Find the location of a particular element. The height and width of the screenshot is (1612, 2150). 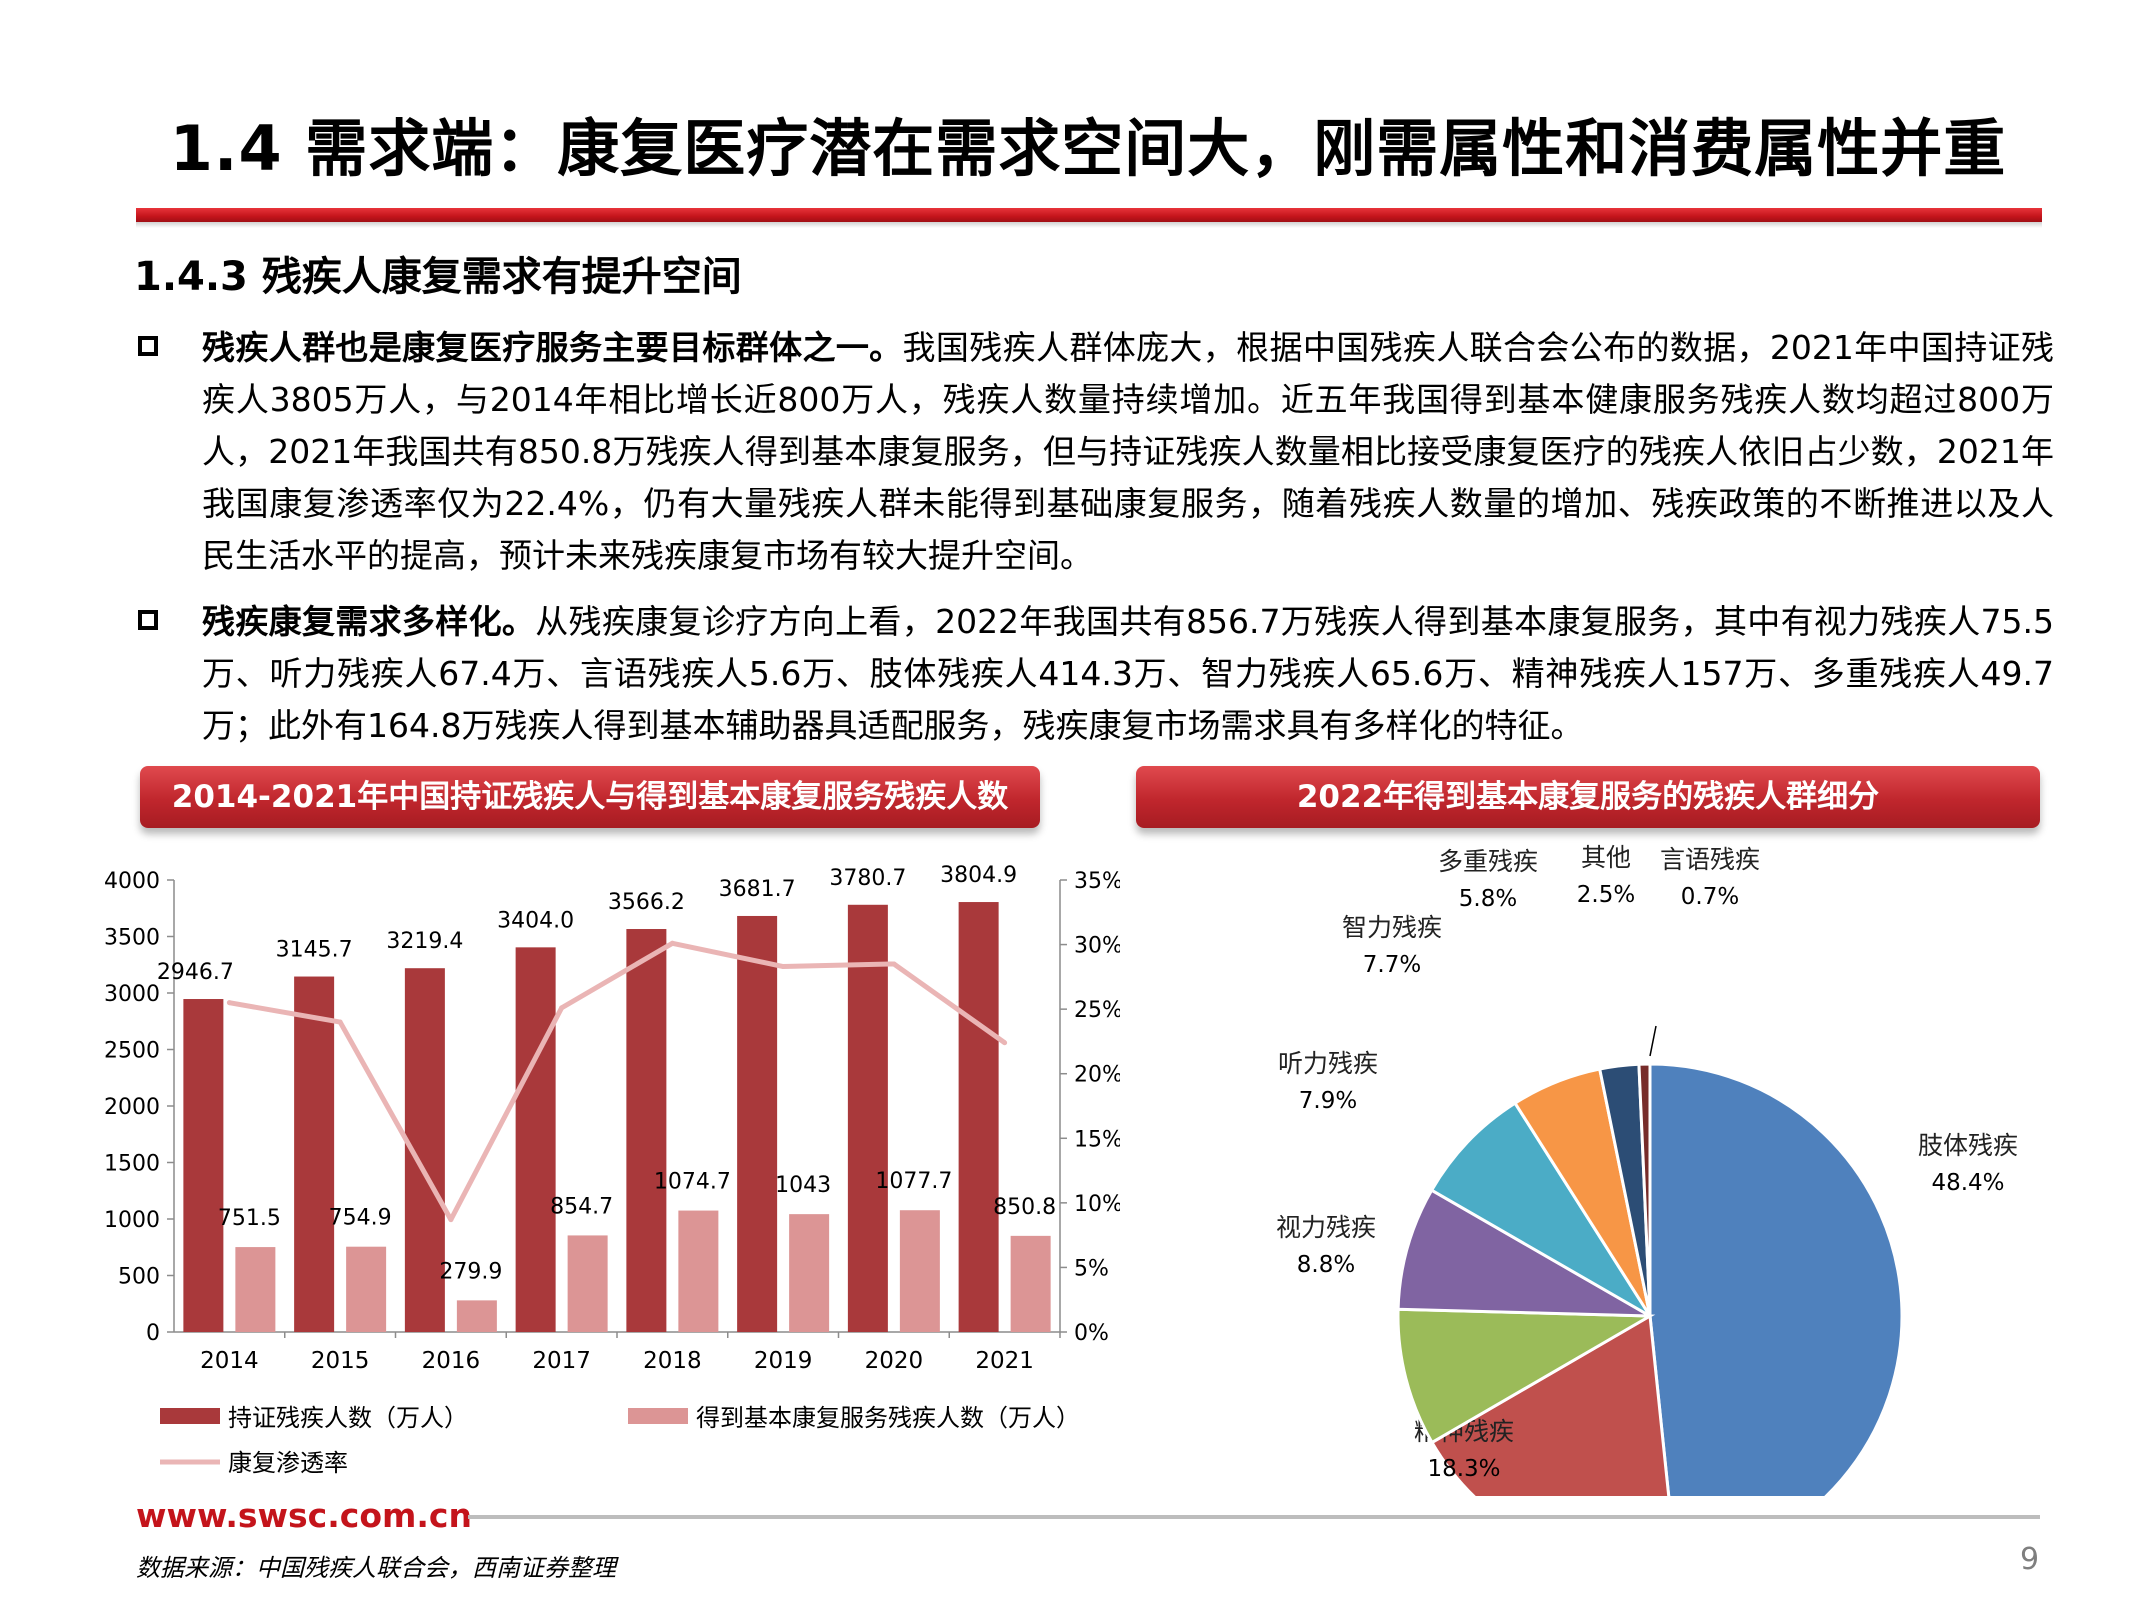

title-underline-shadow is located at coordinates (1089, 225).